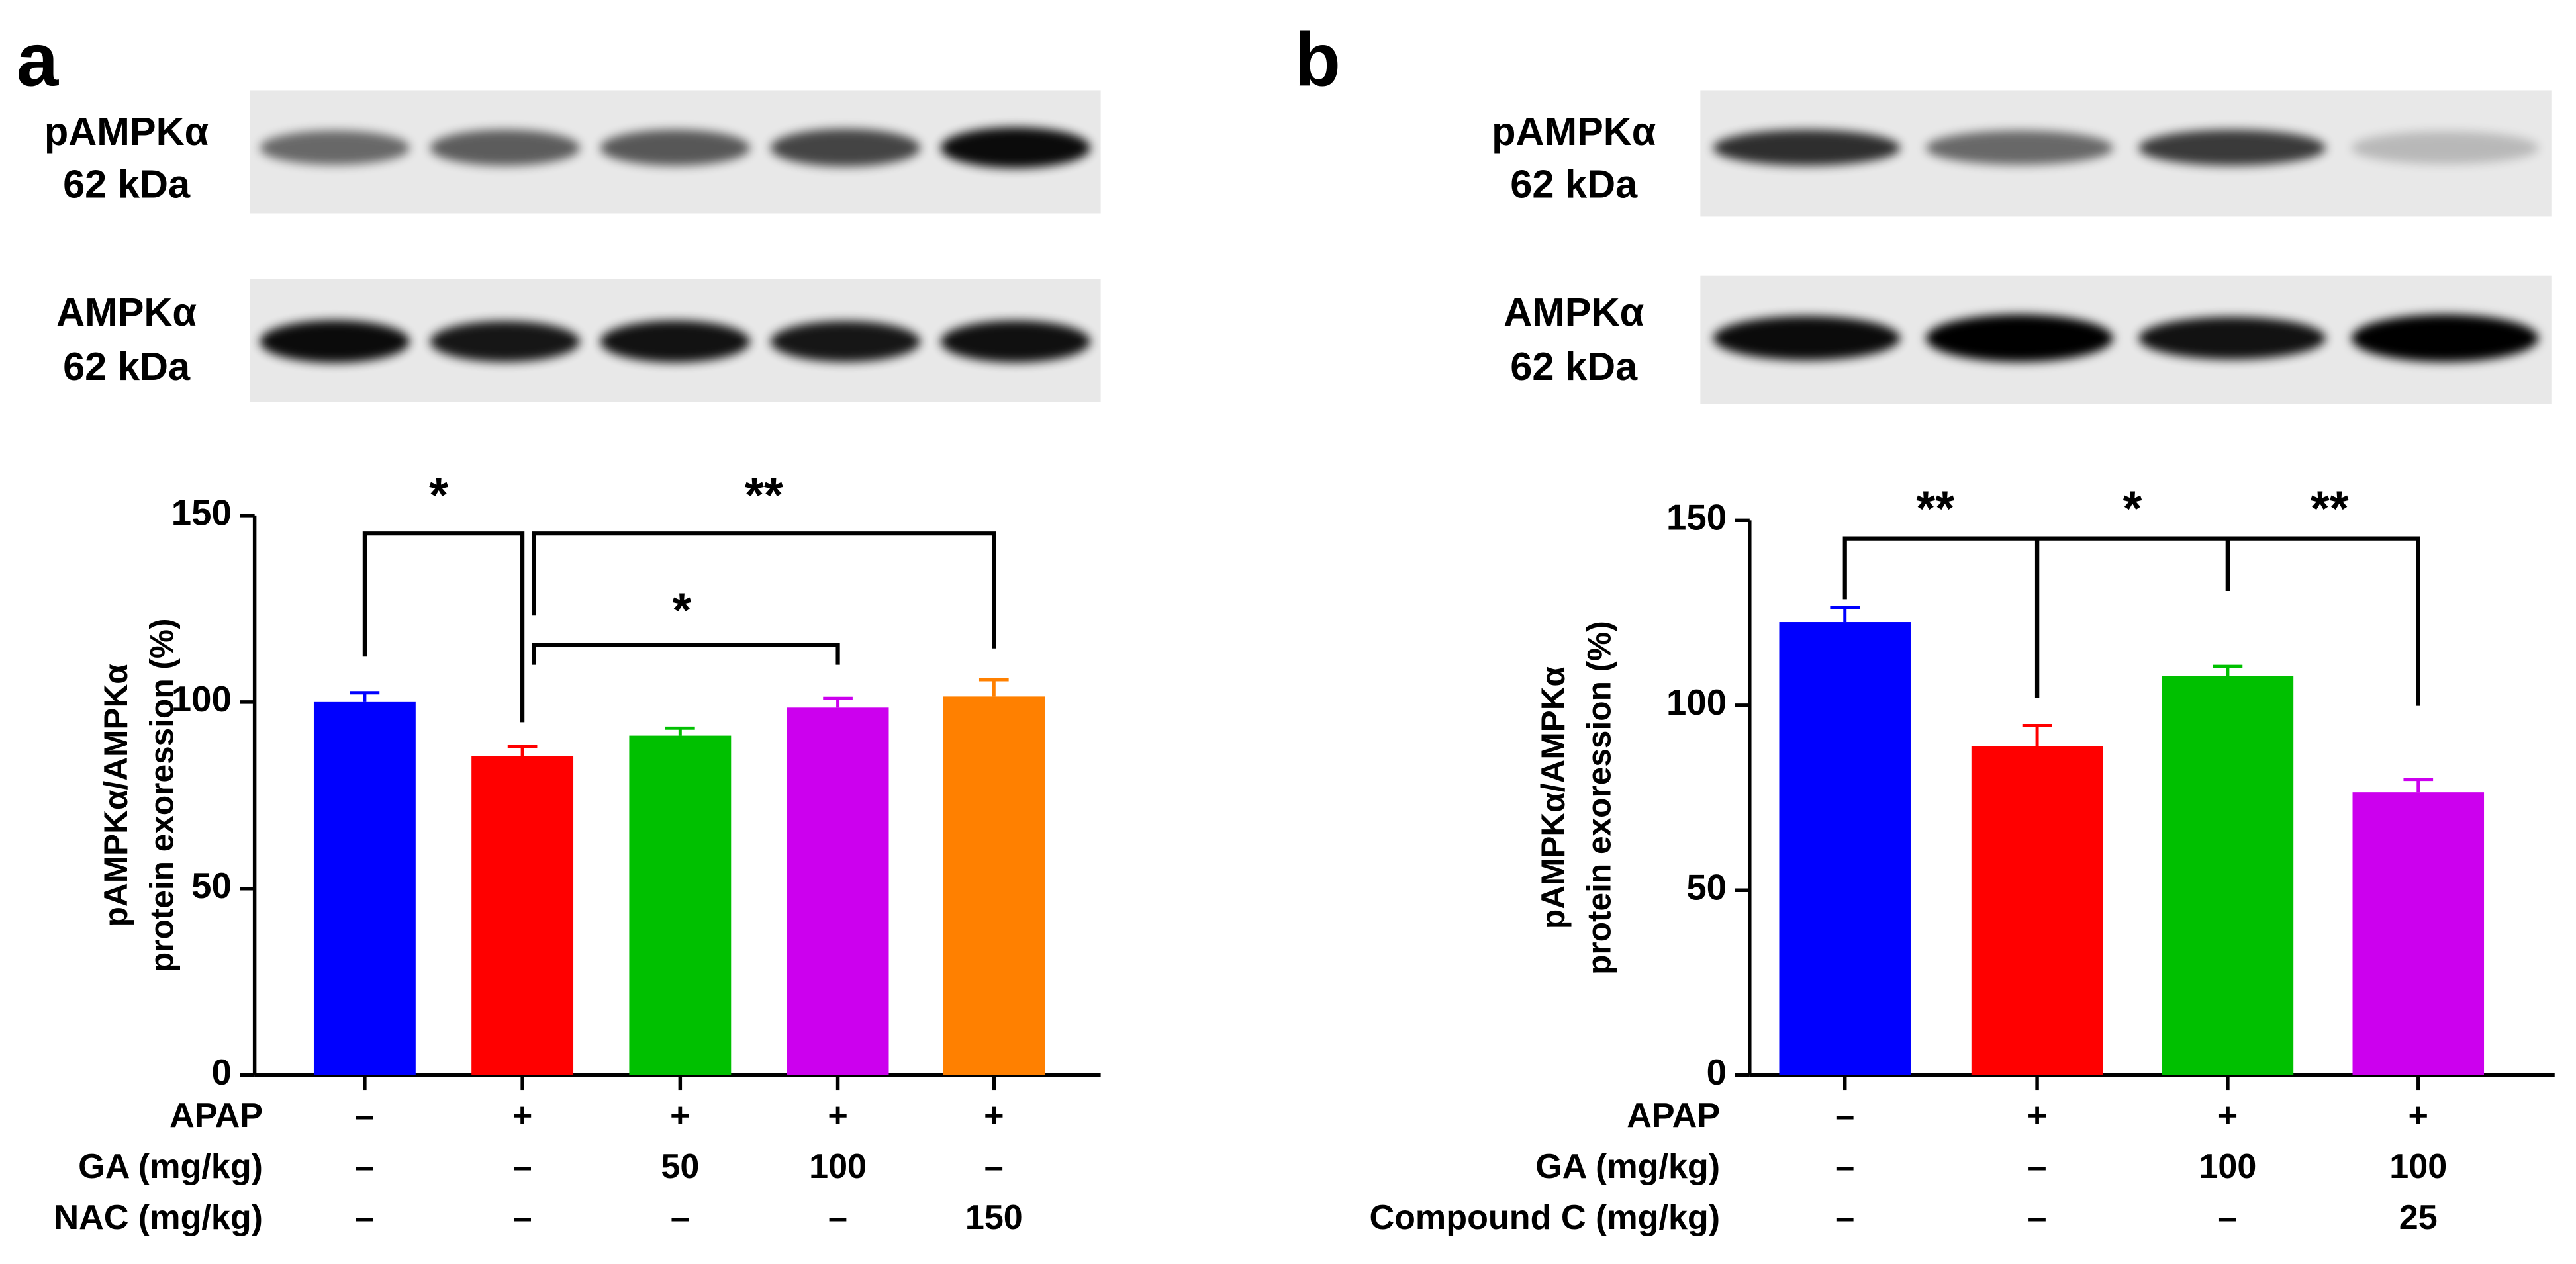 The height and width of the screenshot is (1264, 2576). I want to click on condition-value: 25, so click(2418, 1217).